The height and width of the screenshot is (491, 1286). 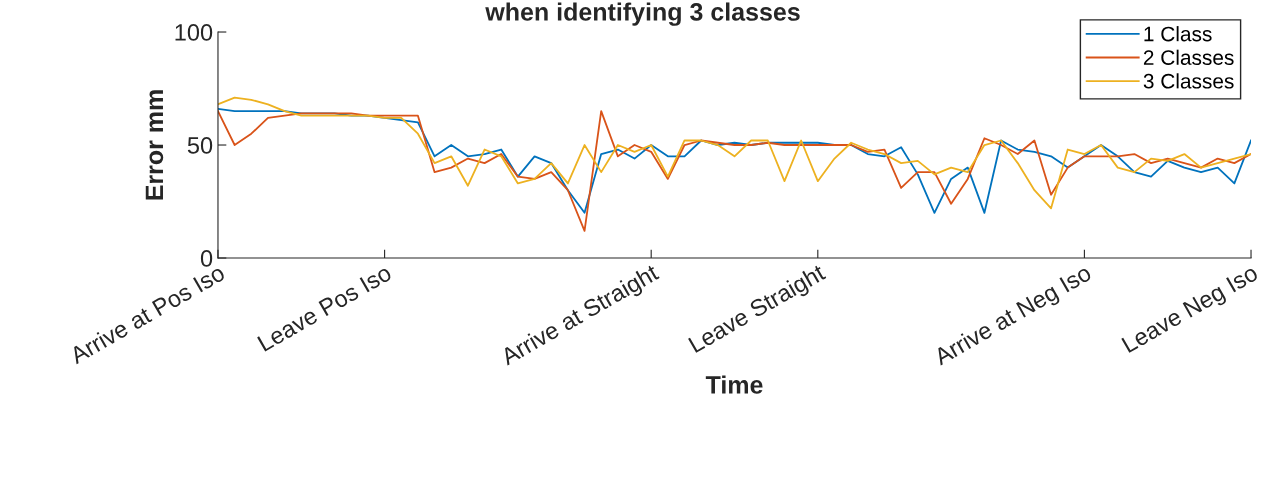 What do you see at coordinates (1191, 311) in the screenshot?
I see `x-tick-label: Leave Neg Iso` at bounding box center [1191, 311].